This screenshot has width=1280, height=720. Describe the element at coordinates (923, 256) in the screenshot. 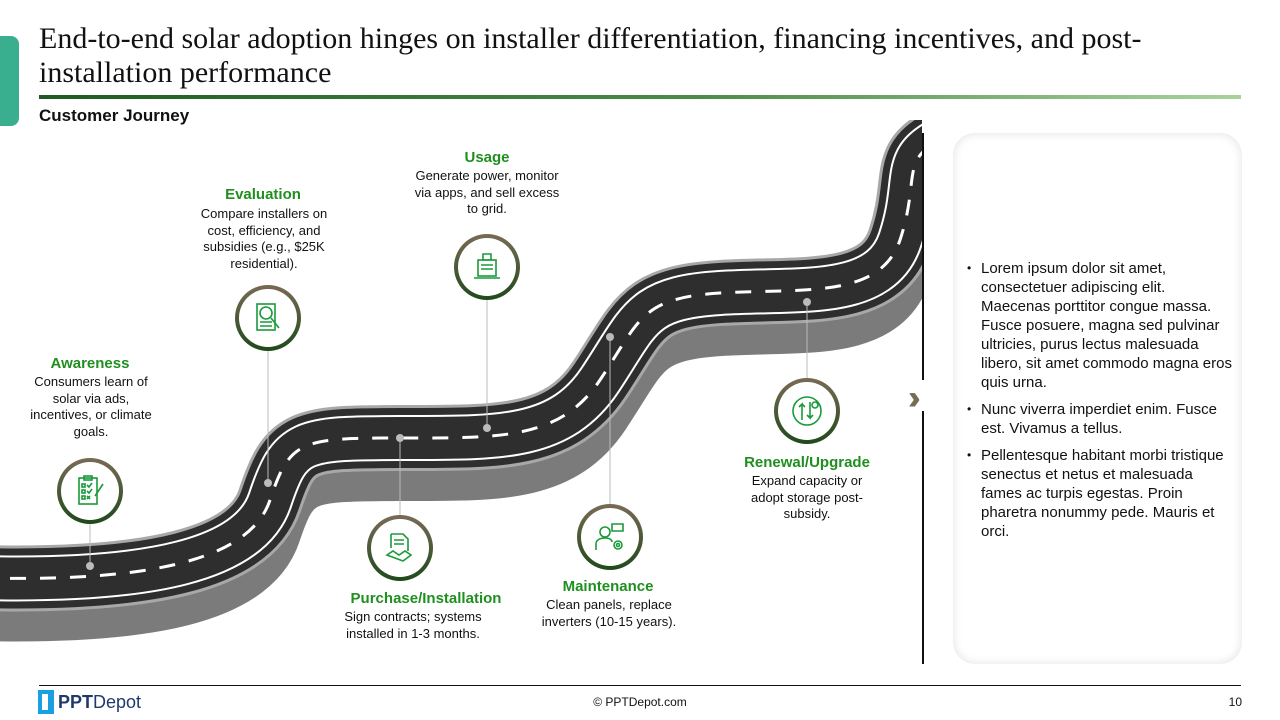

I see `divider-line-top` at that location.